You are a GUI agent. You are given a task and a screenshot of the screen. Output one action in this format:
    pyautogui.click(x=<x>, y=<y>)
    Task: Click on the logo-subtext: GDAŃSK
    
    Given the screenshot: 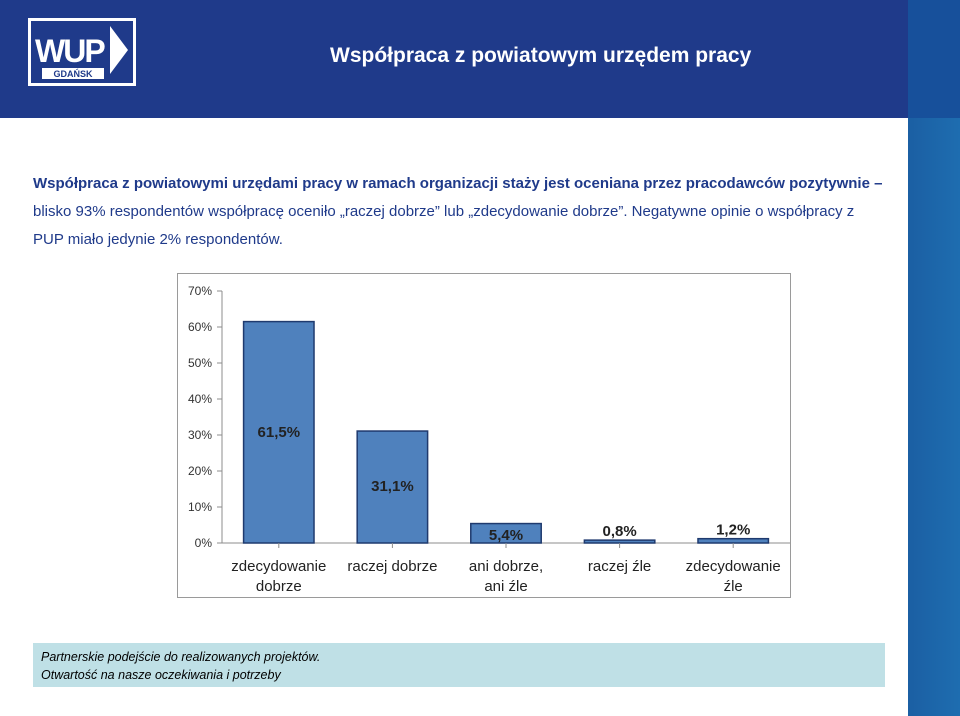 What is the action you would take?
    pyautogui.click(x=73, y=74)
    